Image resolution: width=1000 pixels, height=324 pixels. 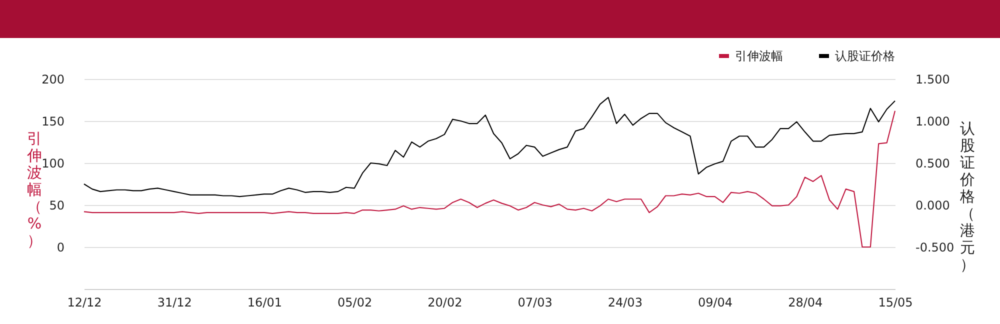 I want to click on y-tick-label: 200, so click(x=53, y=79).